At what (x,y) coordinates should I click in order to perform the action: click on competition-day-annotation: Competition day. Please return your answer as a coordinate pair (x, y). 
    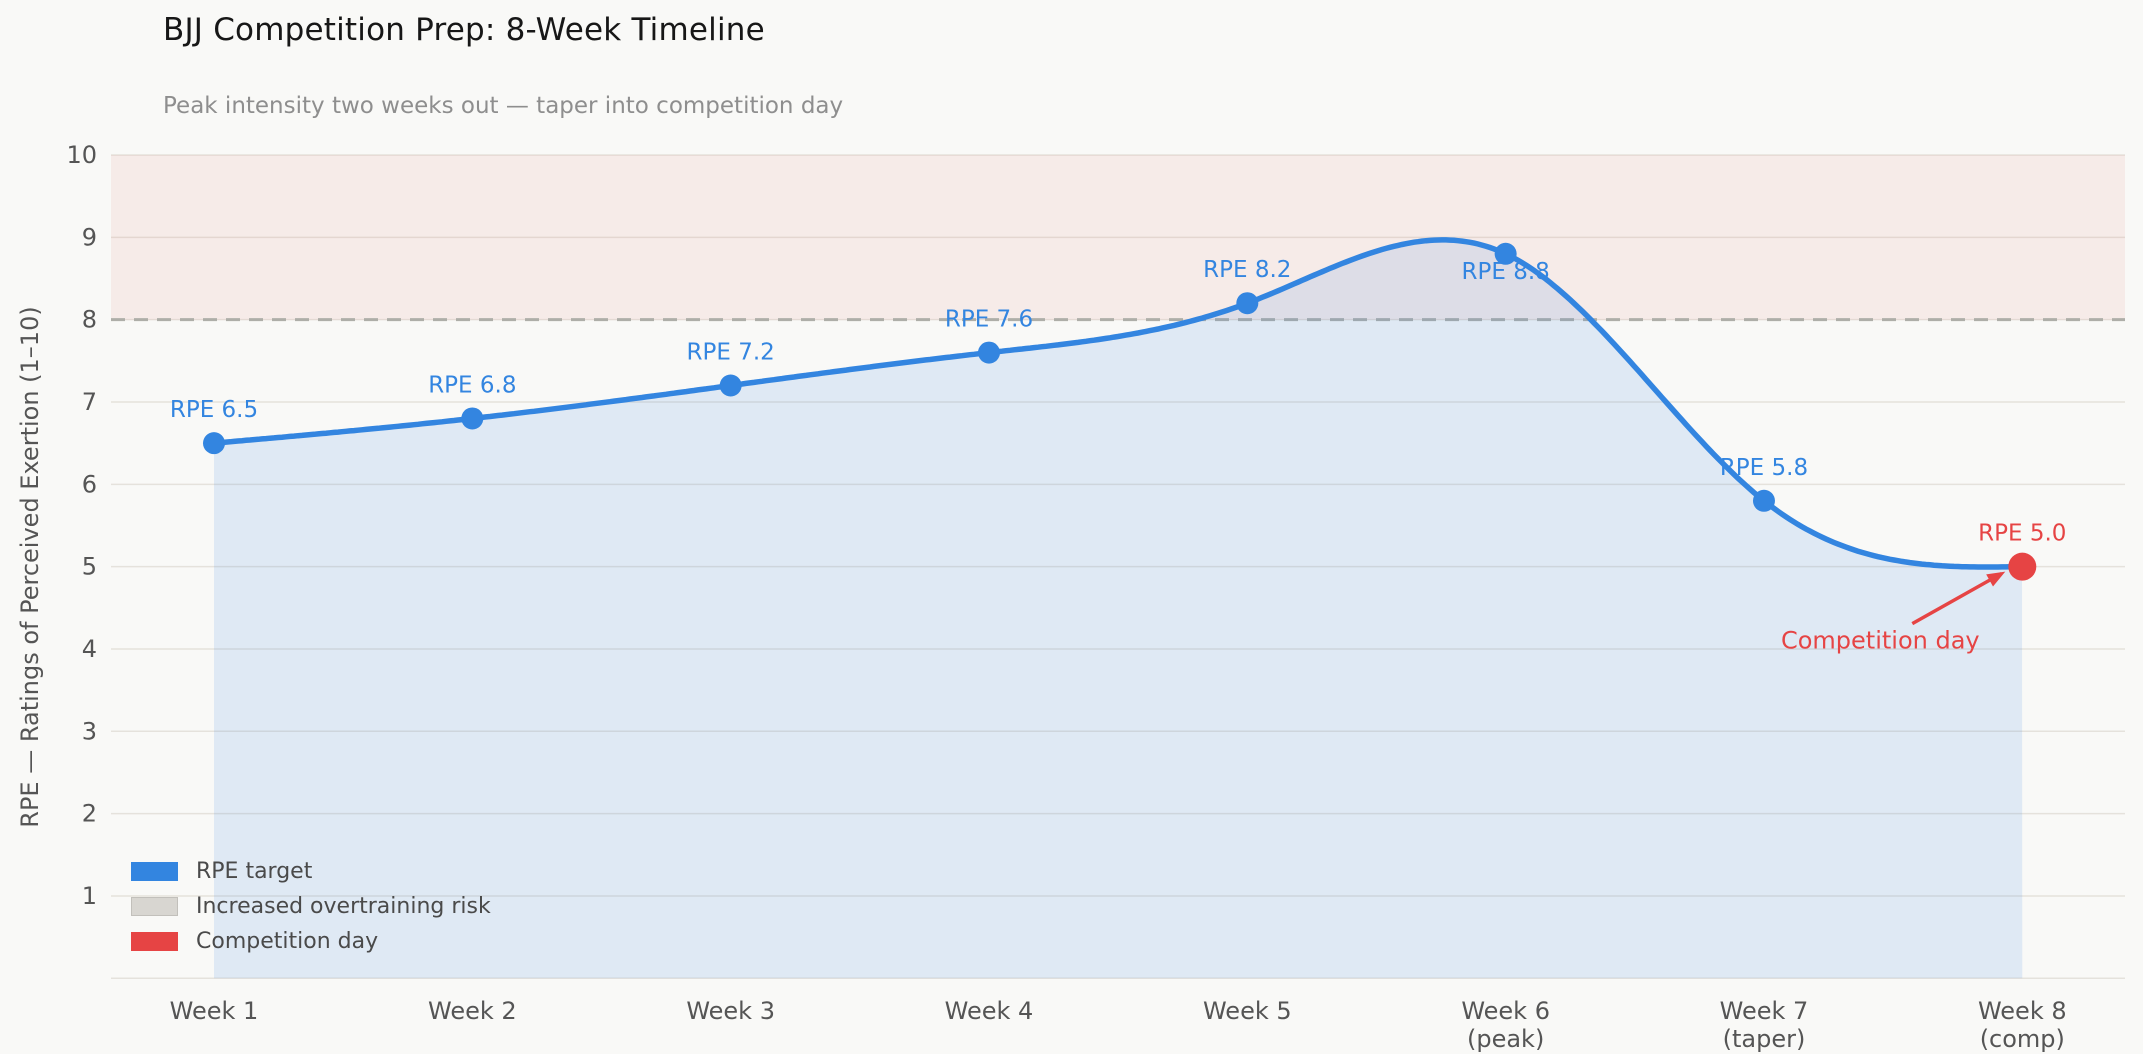
    Looking at the image, I should click on (1880, 641).